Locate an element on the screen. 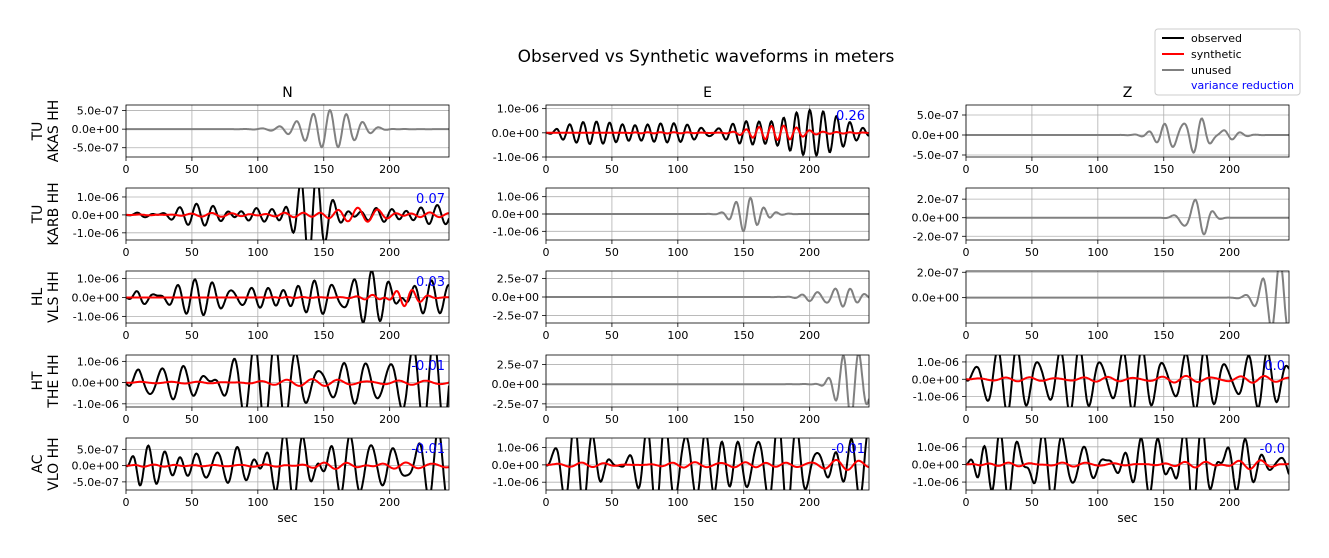 This screenshot has height=558, width=1329. y-tick-label: -2.5e-07 is located at coordinates (516, 316).